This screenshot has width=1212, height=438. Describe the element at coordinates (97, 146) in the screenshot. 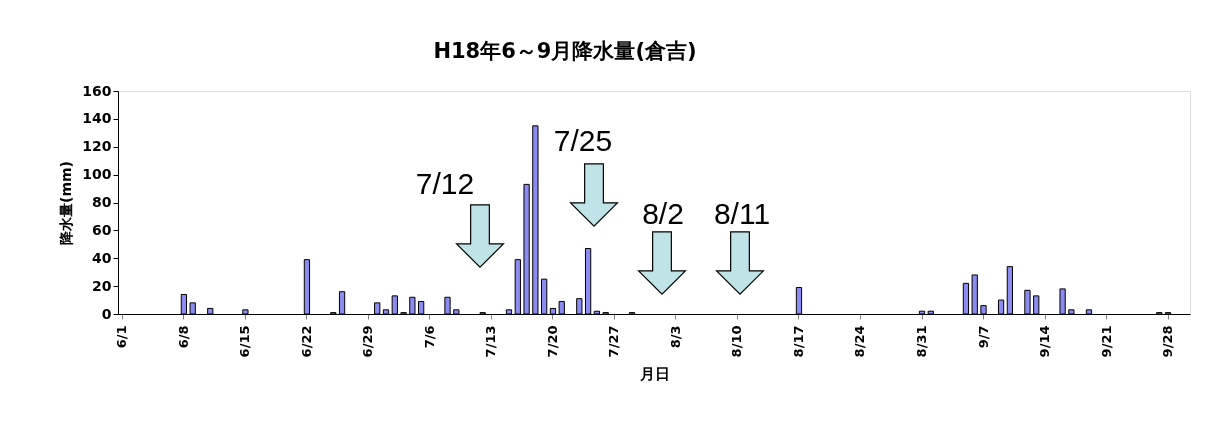

I see `y-tick-label: 120` at that location.